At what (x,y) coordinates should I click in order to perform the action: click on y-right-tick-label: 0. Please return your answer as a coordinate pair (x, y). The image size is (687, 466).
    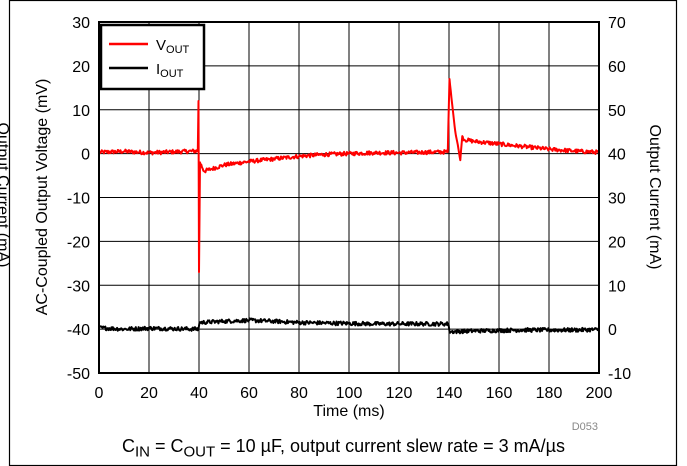
    Looking at the image, I should click on (612, 330).